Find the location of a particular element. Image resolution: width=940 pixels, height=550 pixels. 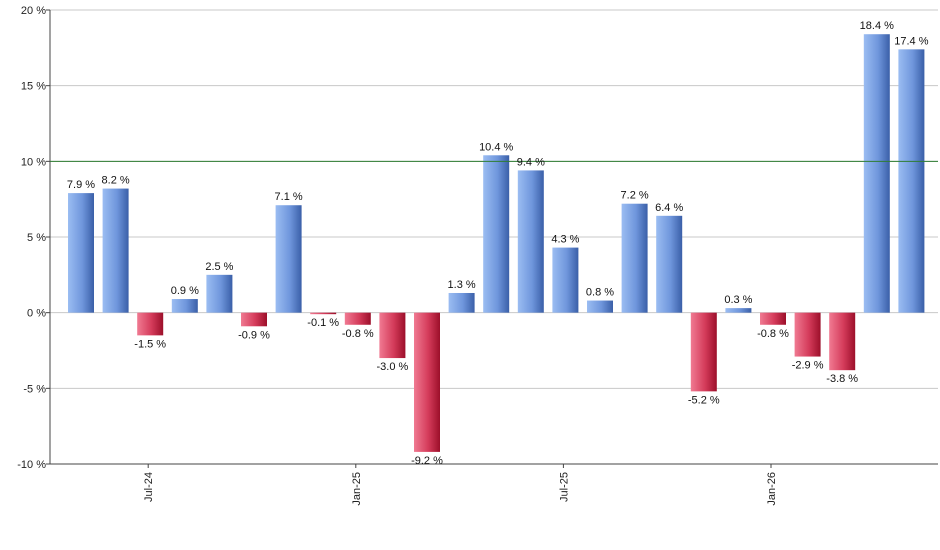

data-label: -2.9 % is located at coordinates (808, 366).